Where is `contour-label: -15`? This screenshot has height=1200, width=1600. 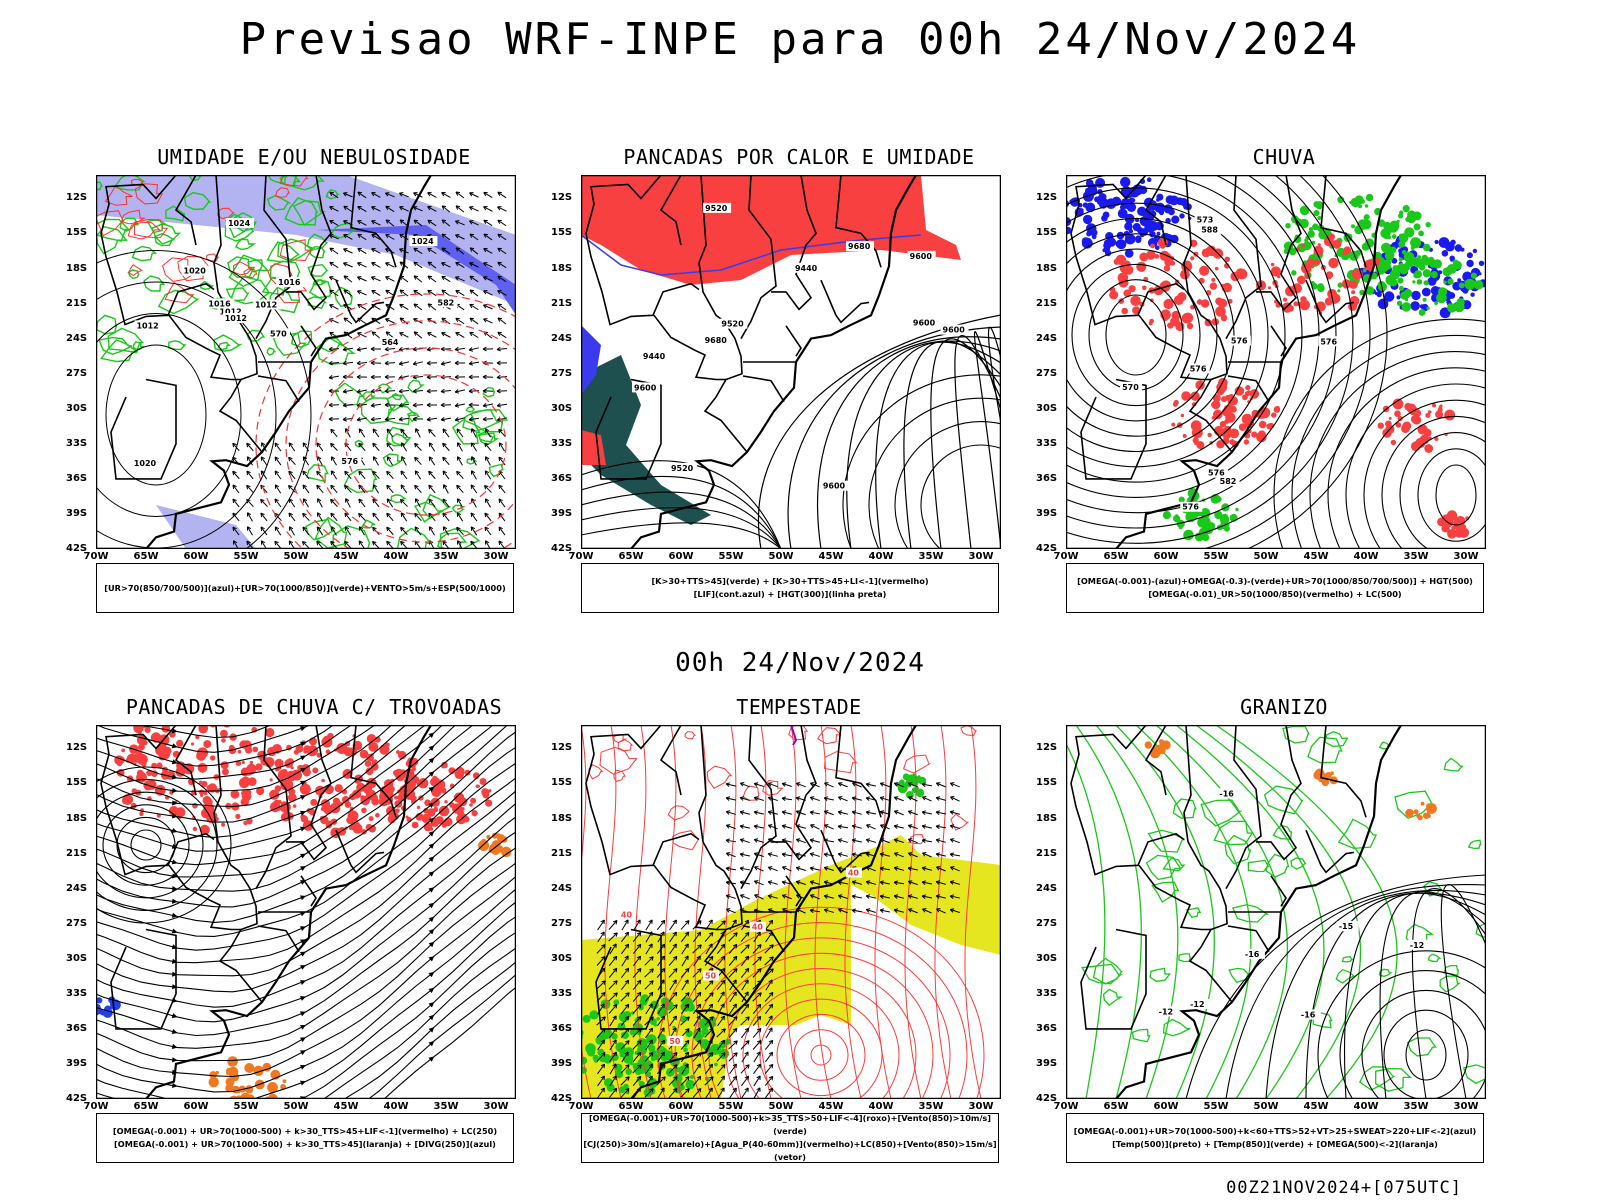 contour-label: -15 is located at coordinates (1346, 926).